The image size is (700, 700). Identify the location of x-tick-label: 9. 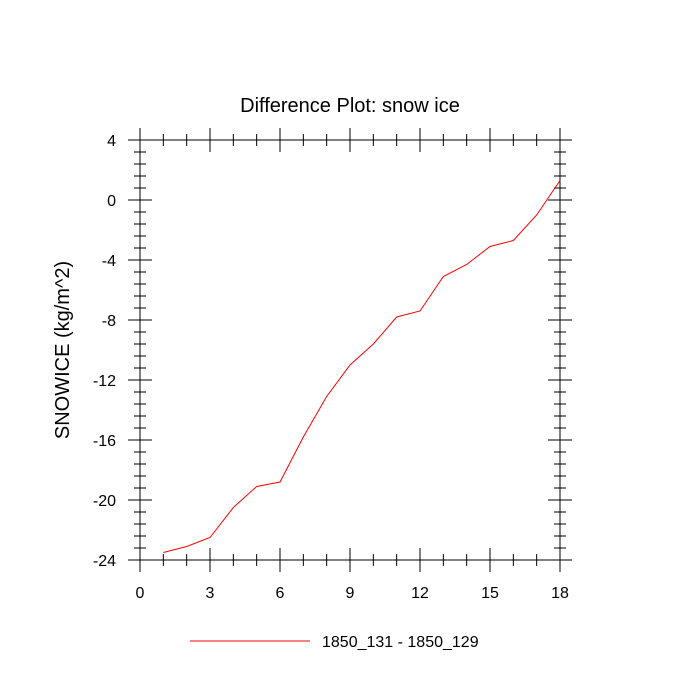
(350, 593).